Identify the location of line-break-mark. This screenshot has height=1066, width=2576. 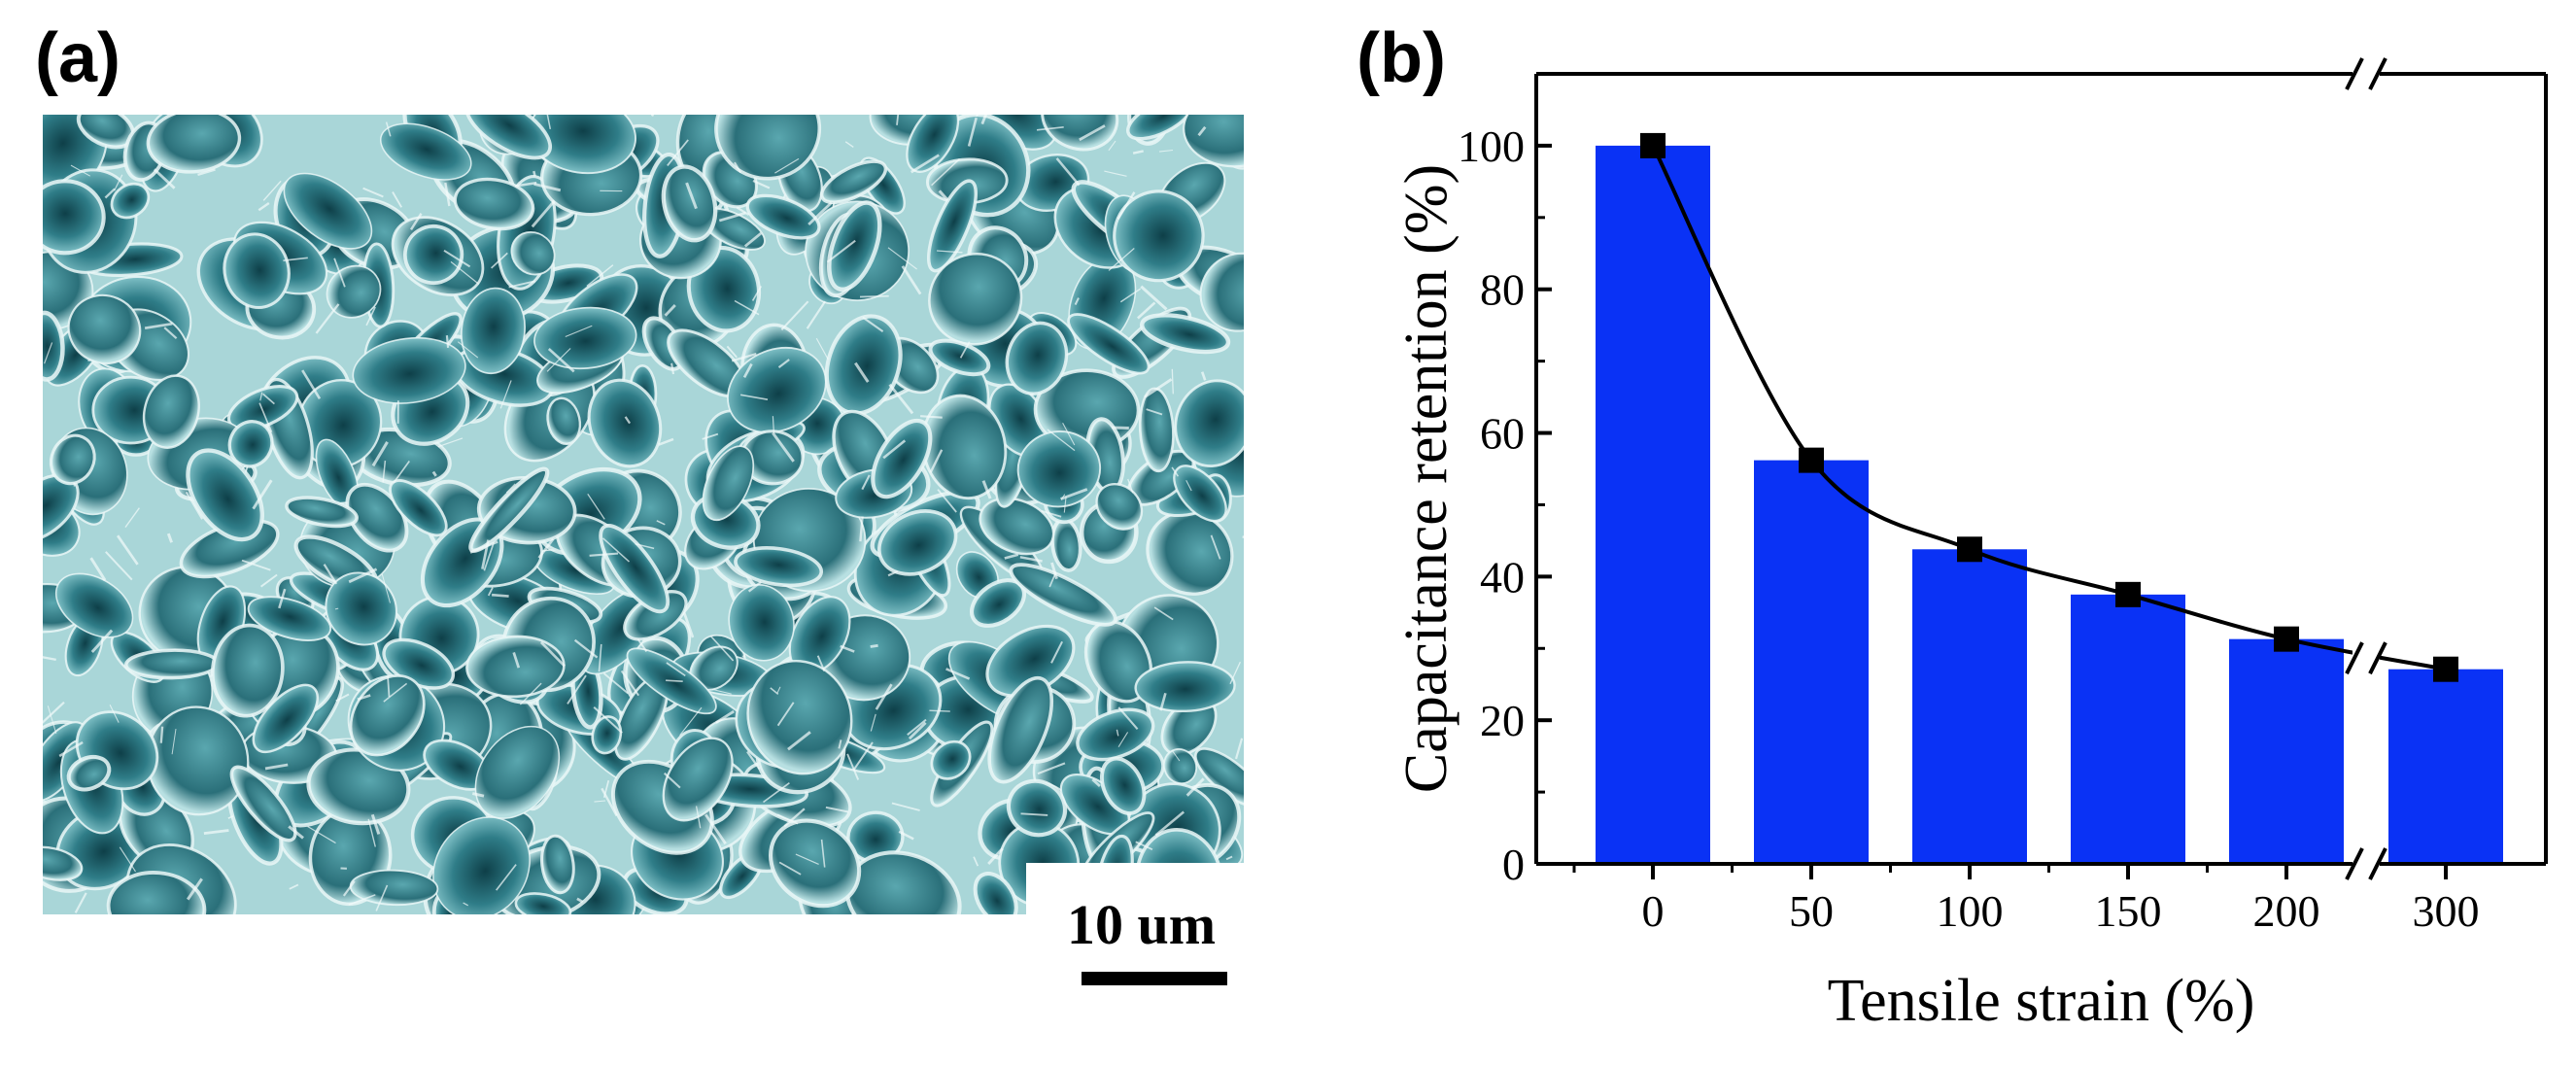
(2366, 658).